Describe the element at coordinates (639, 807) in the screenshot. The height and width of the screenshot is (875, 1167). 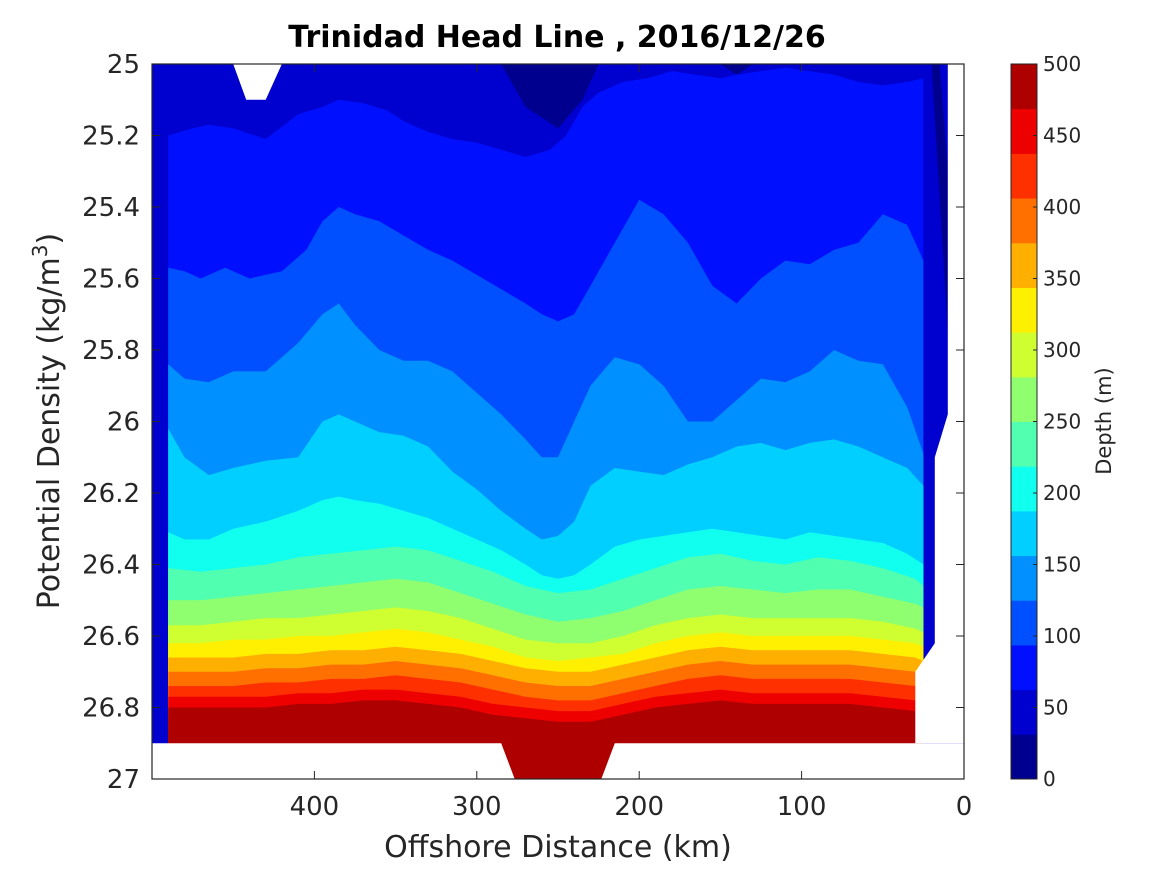
I see `x-tick-label: 200` at that location.